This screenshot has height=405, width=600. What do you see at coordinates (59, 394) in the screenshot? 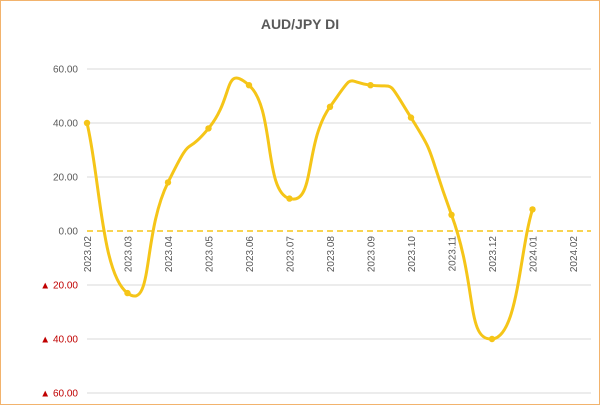
I see `y-tick-label: ▲ 60.00` at bounding box center [59, 394].